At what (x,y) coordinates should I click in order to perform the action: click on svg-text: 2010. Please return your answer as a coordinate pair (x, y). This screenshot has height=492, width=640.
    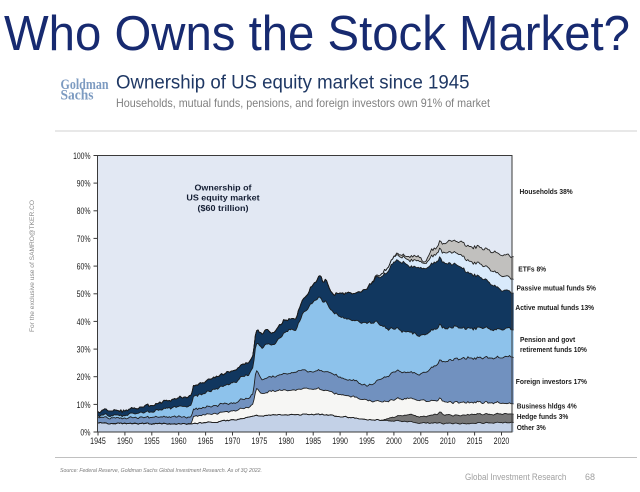
    Looking at the image, I should click on (448, 441).